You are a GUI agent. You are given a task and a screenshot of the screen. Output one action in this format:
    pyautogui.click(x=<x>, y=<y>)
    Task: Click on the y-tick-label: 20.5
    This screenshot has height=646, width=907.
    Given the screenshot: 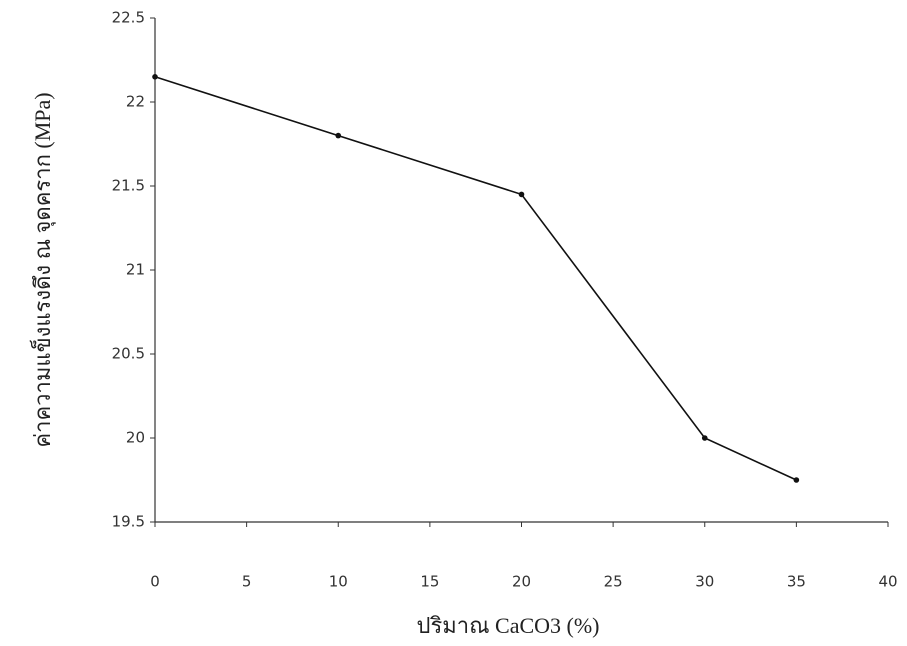 What is the action you would take?
    pyautogui.click(x=128, y=354)
    